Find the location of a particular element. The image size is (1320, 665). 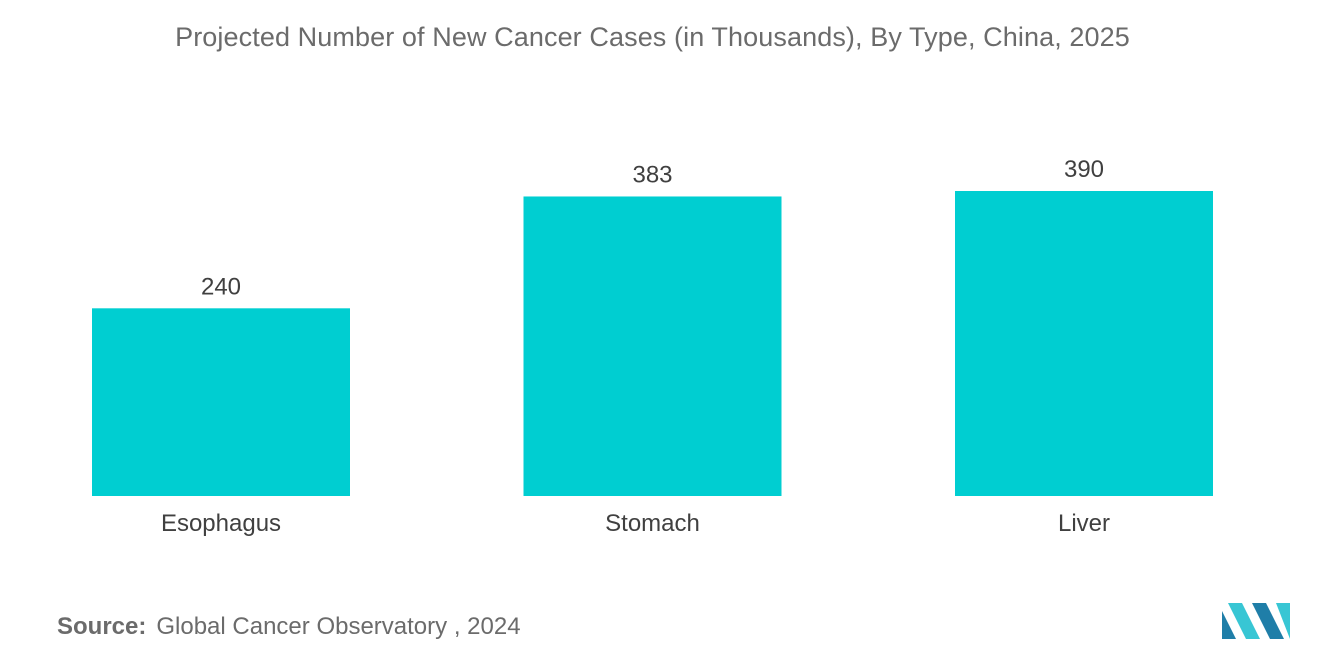

bar-stomach is located at coordinates (652, 346).